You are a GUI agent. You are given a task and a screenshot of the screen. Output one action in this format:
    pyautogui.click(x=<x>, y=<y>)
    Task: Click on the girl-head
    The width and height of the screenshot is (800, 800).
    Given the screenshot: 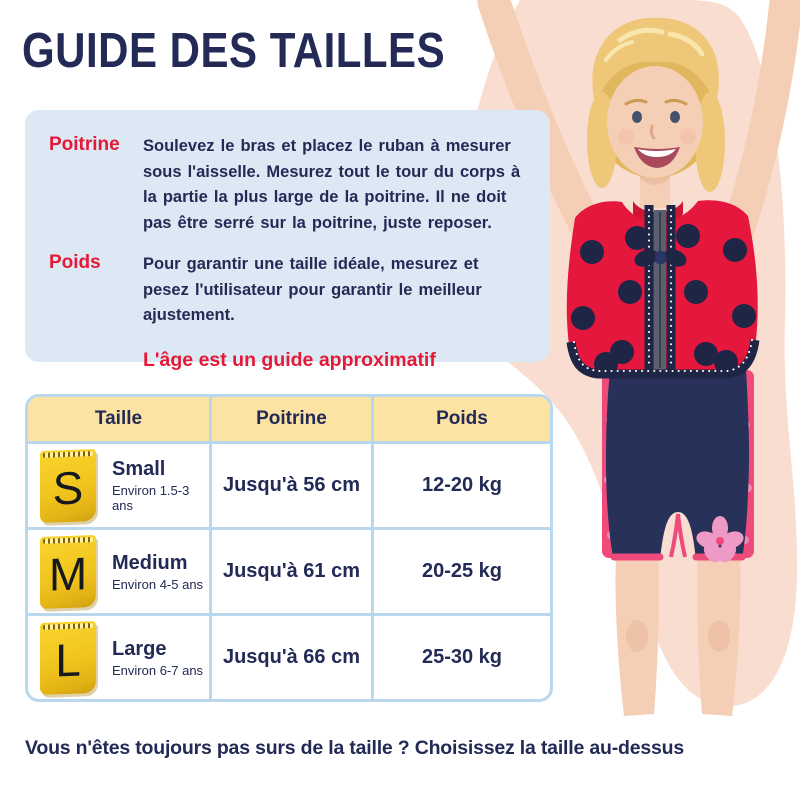 What is the action you would take?
    pyautogui.click(x=656, y=104)
    